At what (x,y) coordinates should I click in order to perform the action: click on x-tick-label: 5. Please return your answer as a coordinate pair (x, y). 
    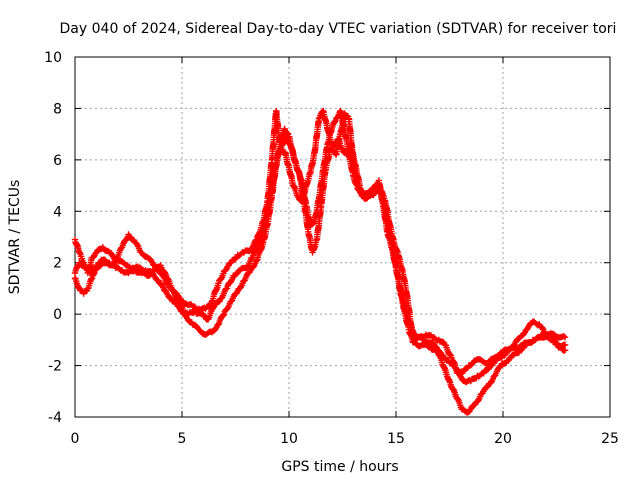
    Looking at the image, I should click on (182, 439).